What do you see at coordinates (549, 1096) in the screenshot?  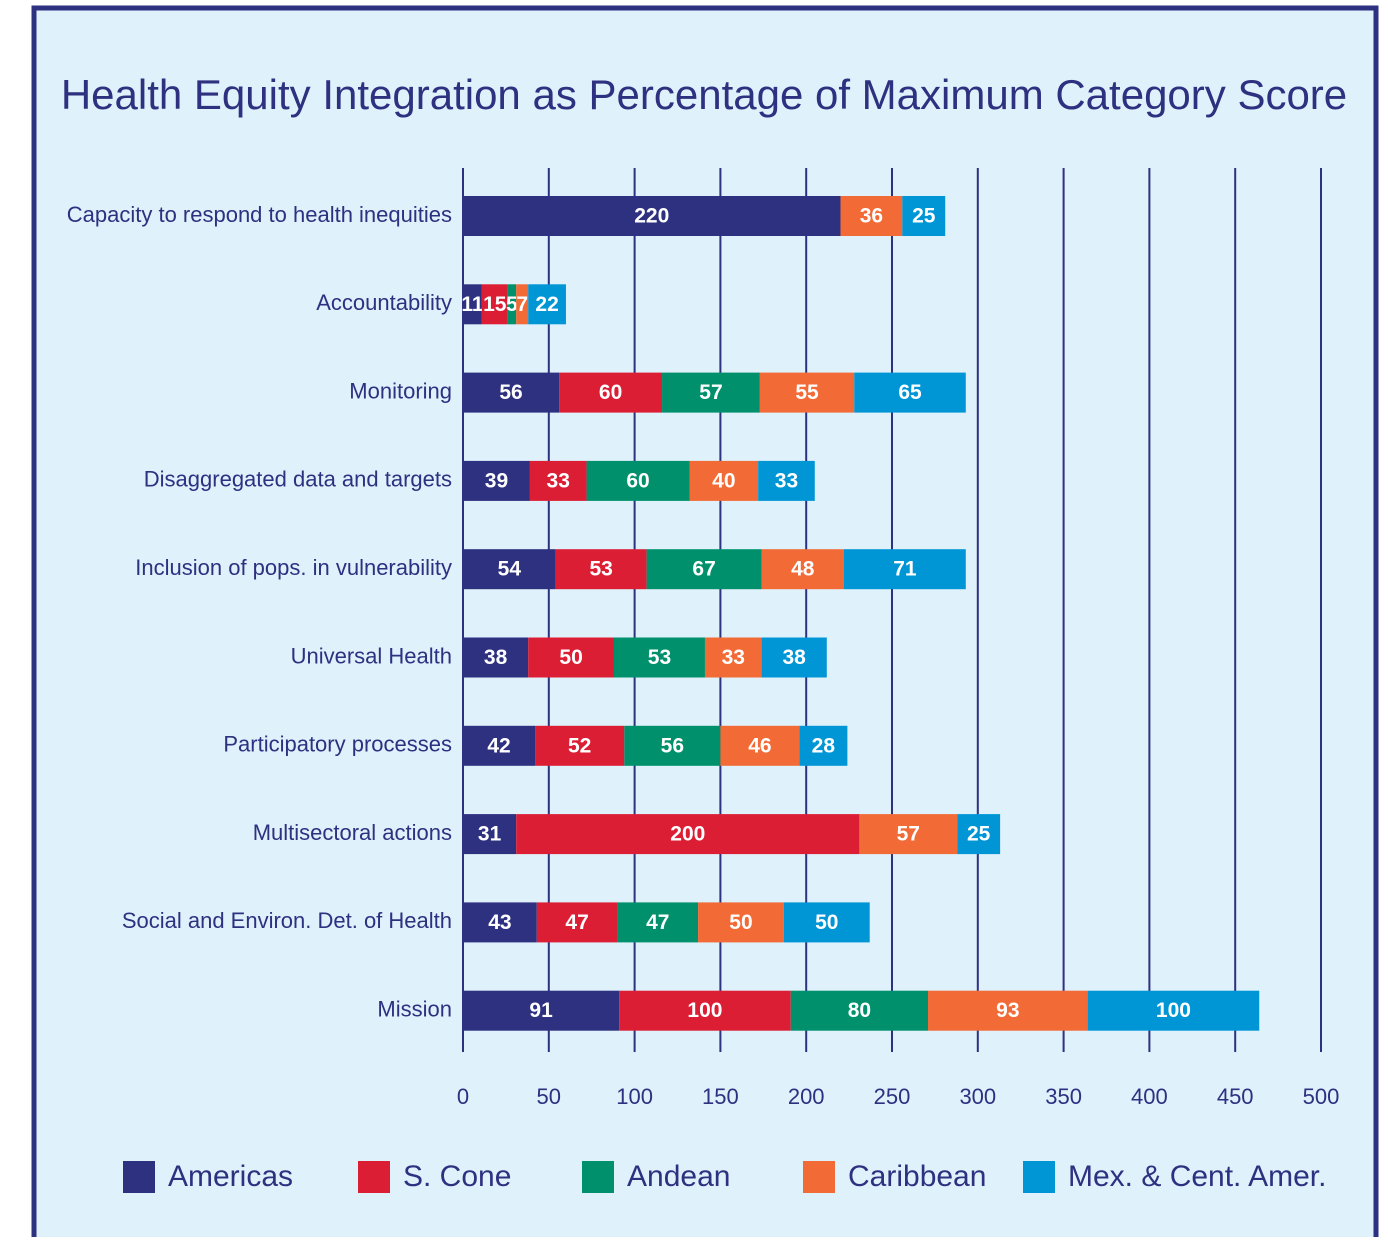 I see `x-tick-label: 50` at bounding box center [549, 1096].